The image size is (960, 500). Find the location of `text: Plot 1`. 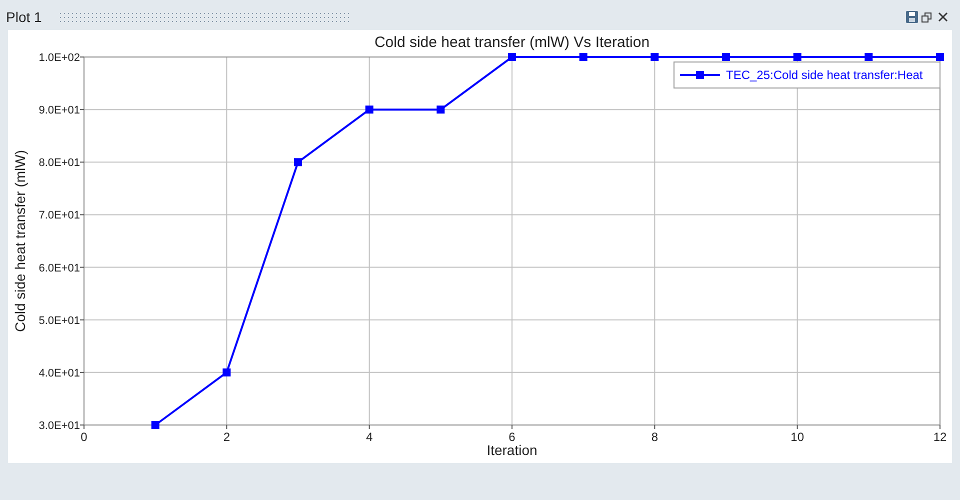

text: Plot 1 is located at coordinates (24, 17).